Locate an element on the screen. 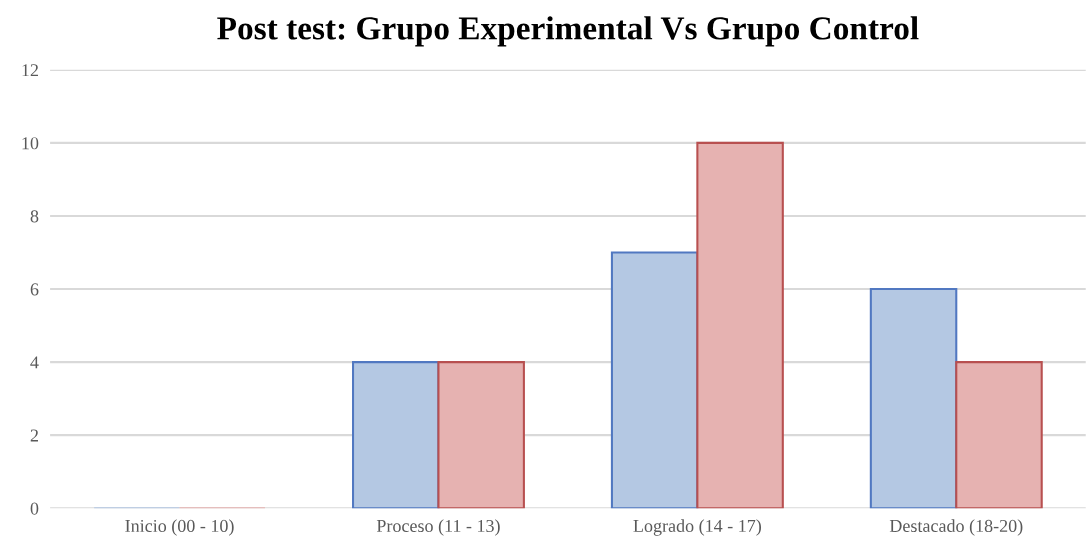 The height and width of the screenshot is (550, 1089). y-tick-label: 4 is located at coordinates (34, 362).